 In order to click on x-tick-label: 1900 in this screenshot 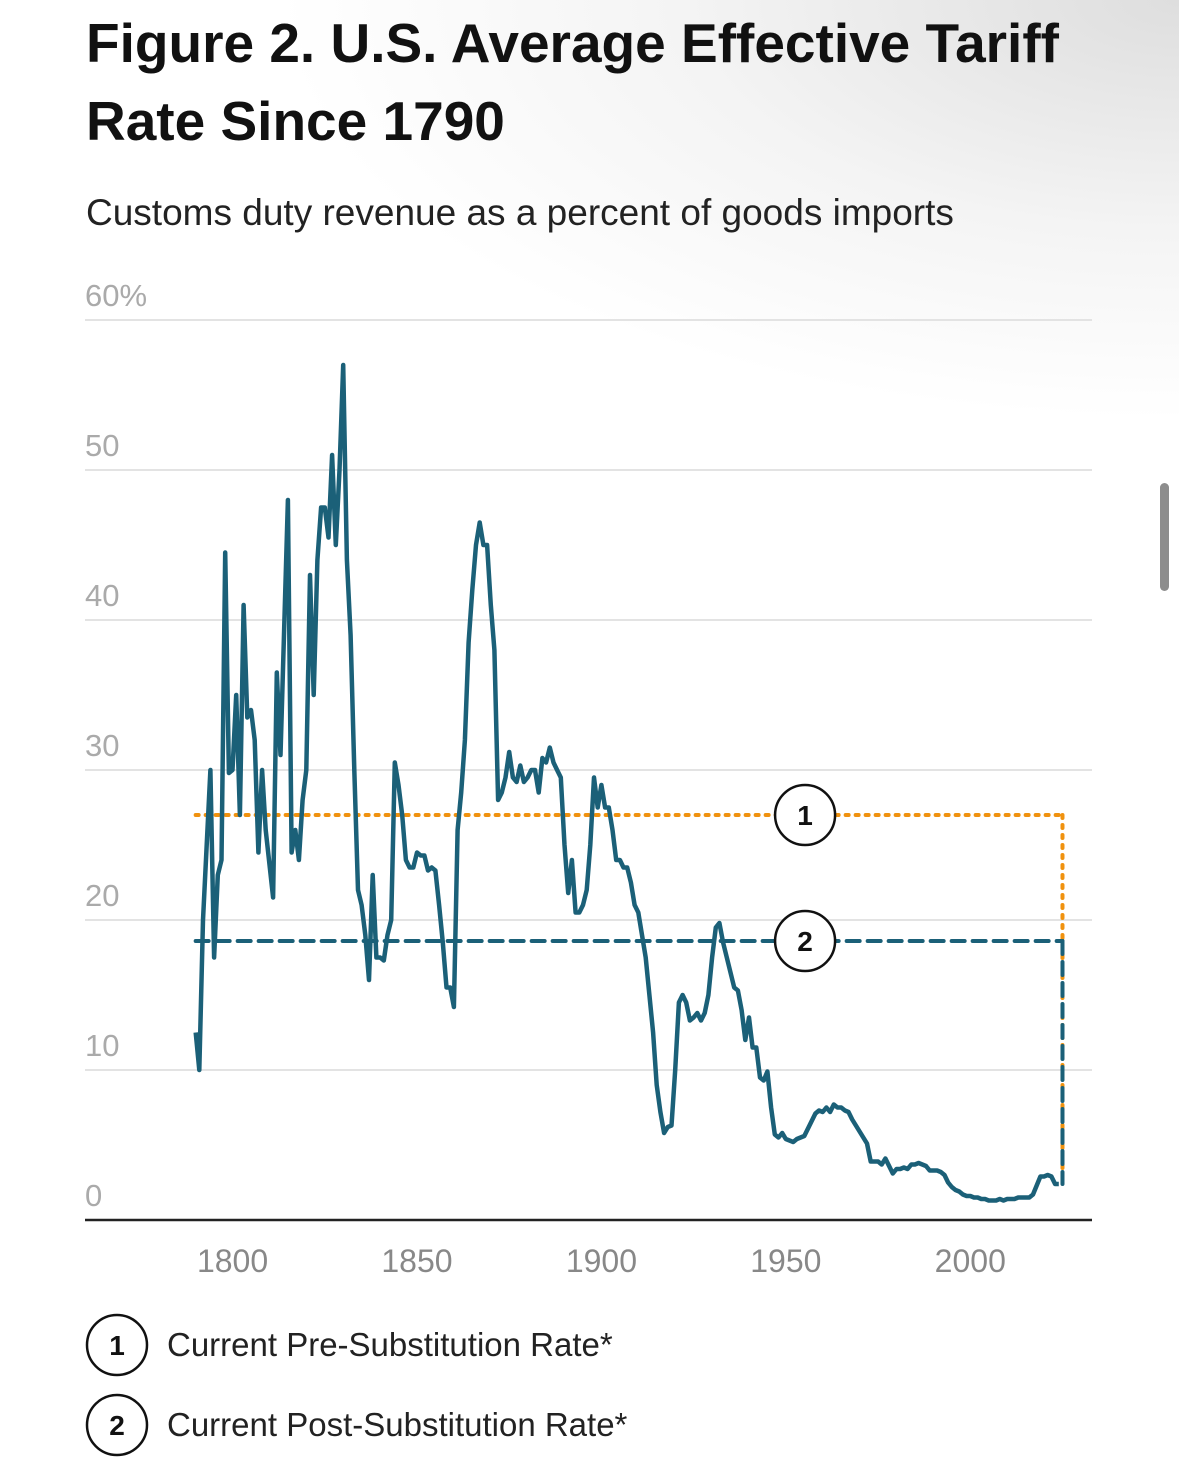, I will do `click(601, 1261)`.